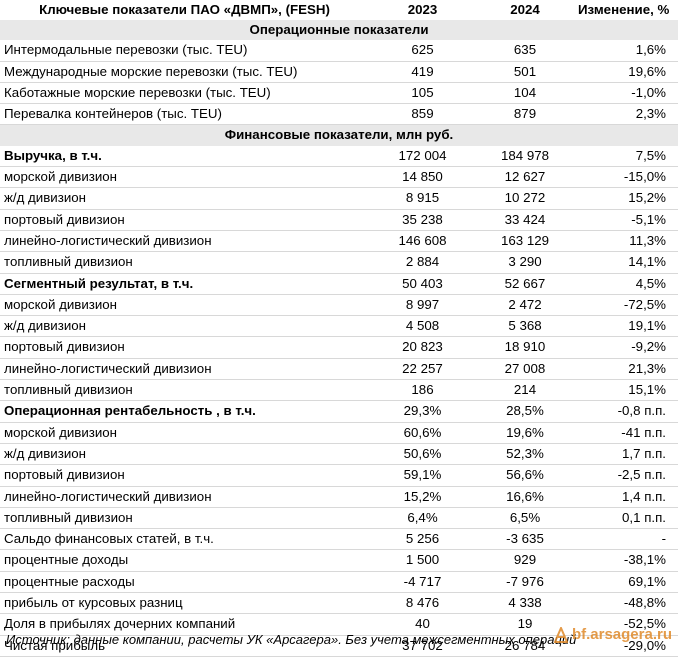  Describe the element at coordinates (184, 582) in the screenshot. I see `row-label: процентные расходы` at that location.